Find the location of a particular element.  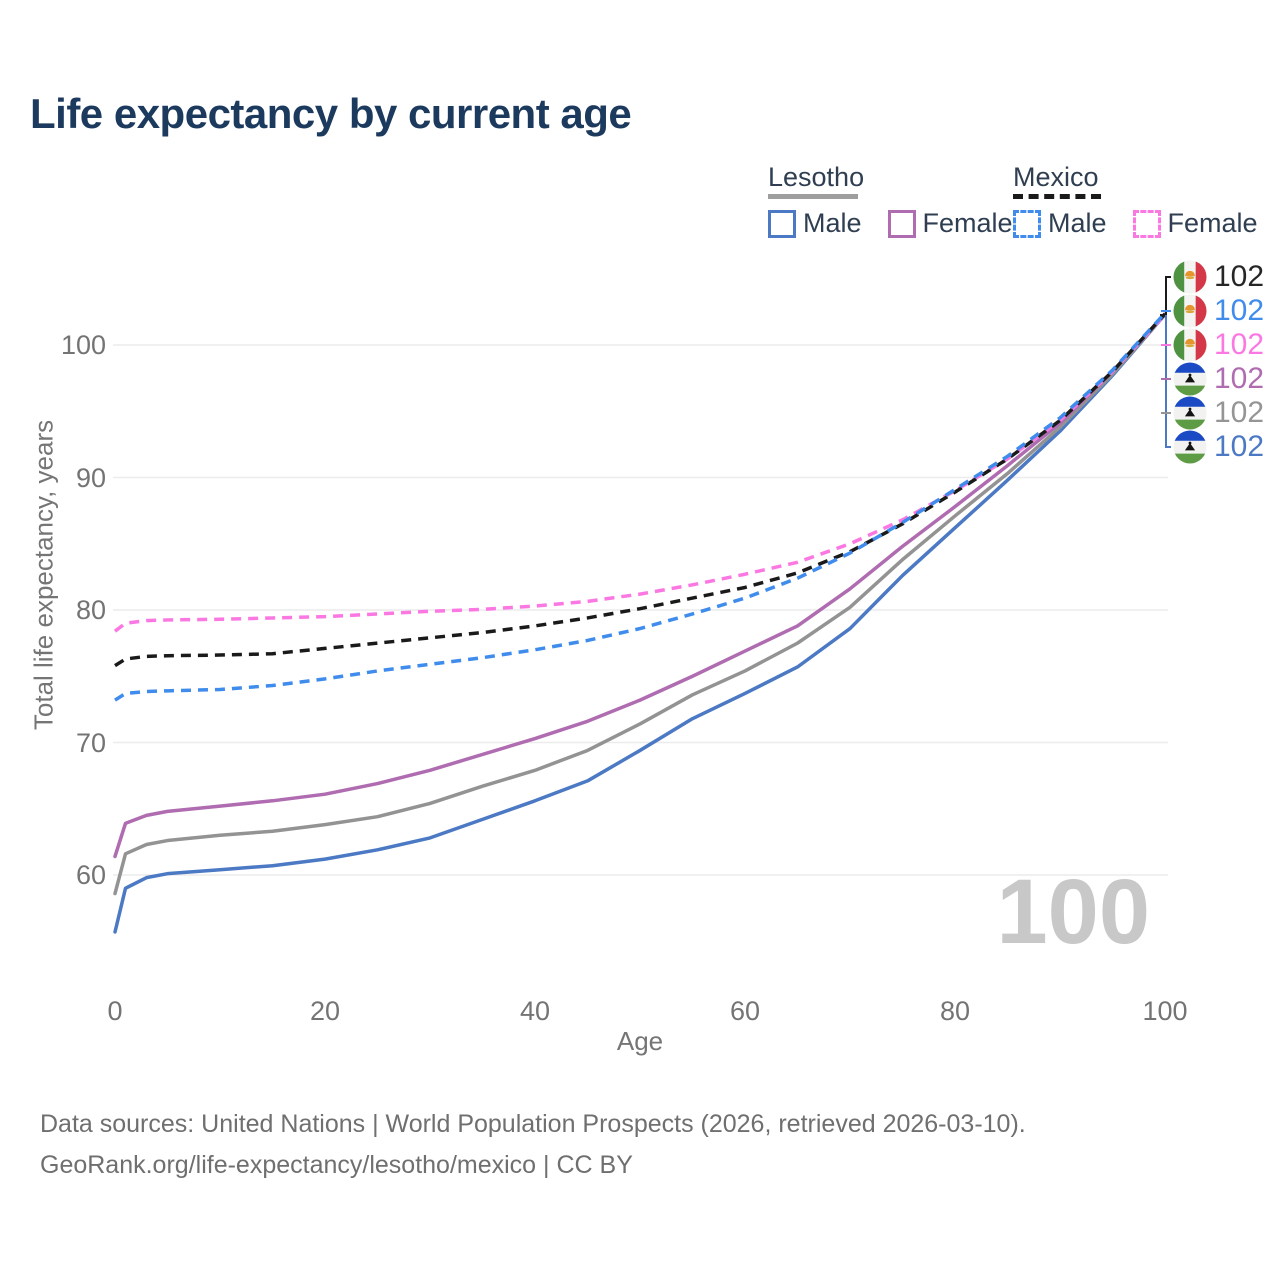

legend-label-lesotho-female: Female is located at coordinates (967, 223).